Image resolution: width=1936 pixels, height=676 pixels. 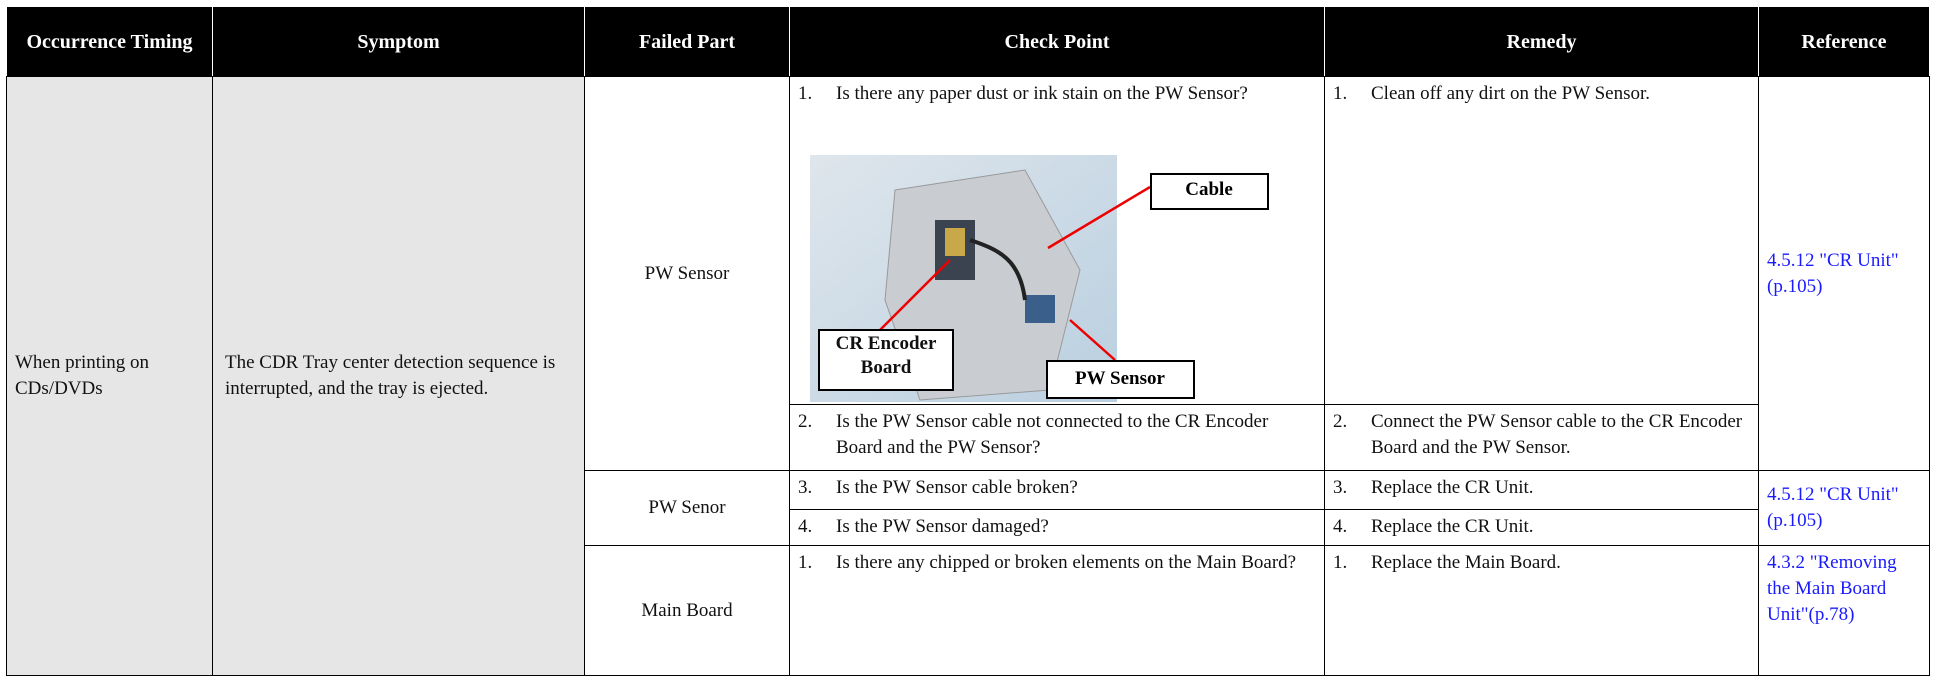 I want to click on header-cell: Reference, so click(x=1844, y=41).